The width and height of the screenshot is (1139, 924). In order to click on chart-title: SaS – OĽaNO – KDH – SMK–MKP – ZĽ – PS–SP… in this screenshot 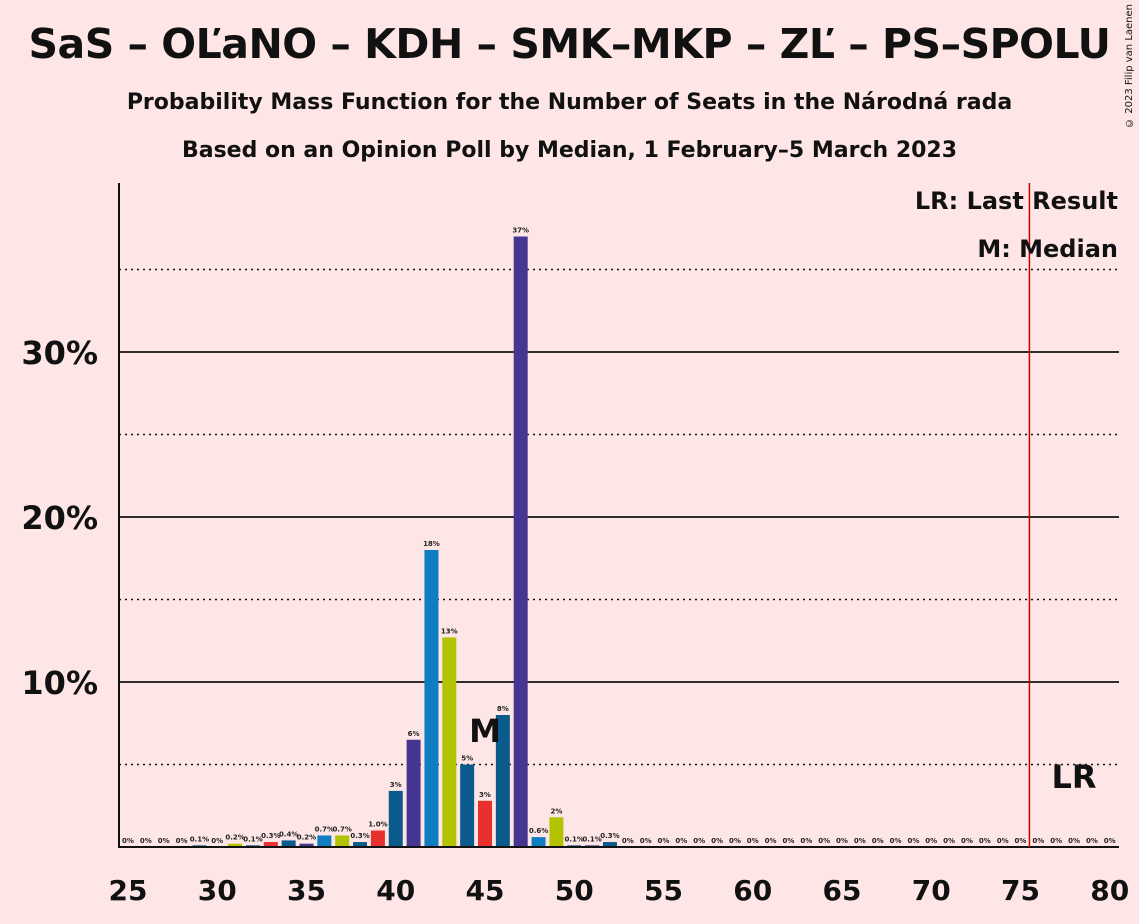, I will do `click(569, 44)`.